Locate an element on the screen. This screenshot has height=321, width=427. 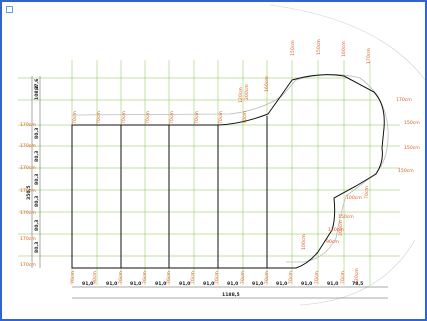
frame-corner-marker is located at coordinates (9, 9).